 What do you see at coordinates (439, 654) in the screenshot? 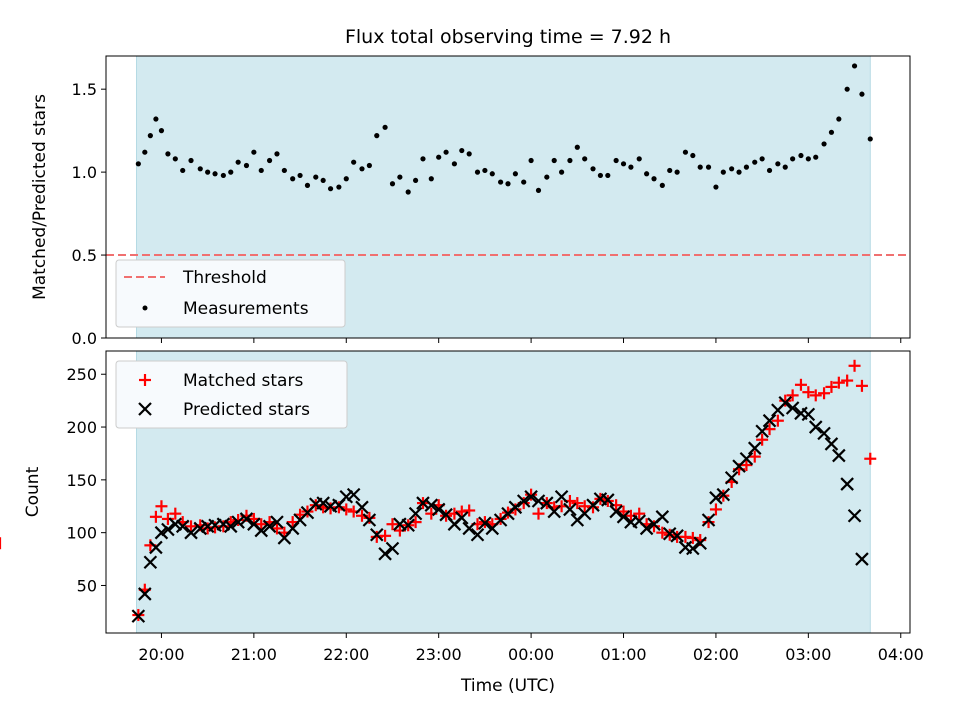
I see `bottom-x-tick-label: 23:00` at bounding box center [439, 654].